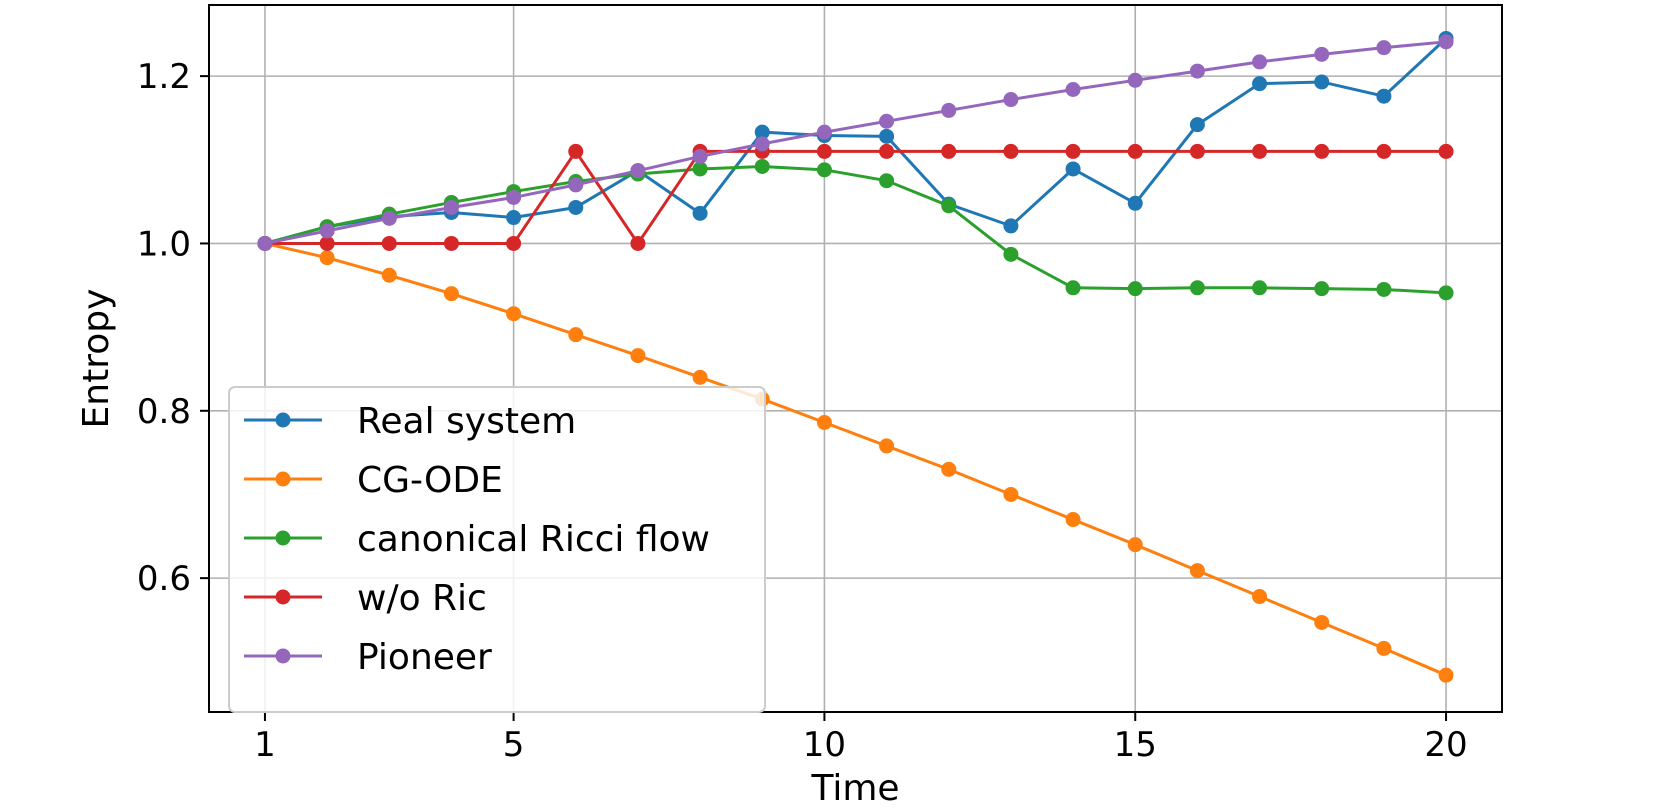 The image size is (1661, 809). Describe the element at coordinates (424, 657) in the screenshot. I see `legend-label: Pioneer` at that location.